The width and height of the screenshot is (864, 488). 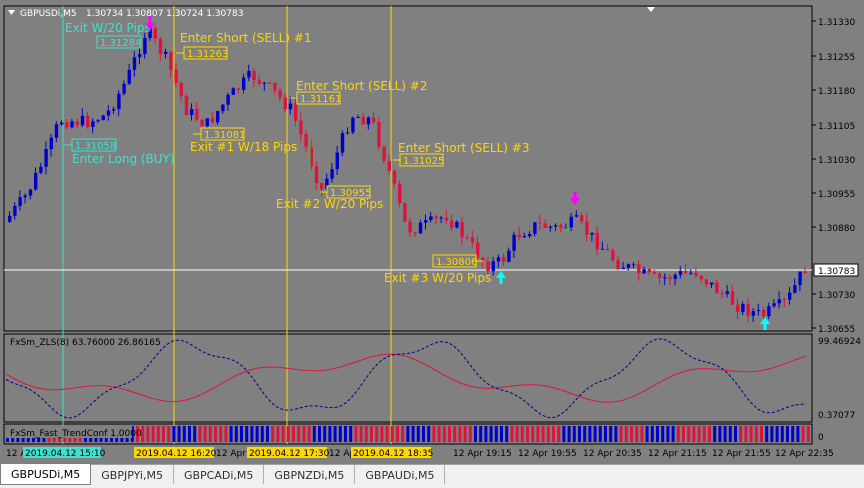 I want to click on price-tick: 1.31330, so click(x=836, y=23).